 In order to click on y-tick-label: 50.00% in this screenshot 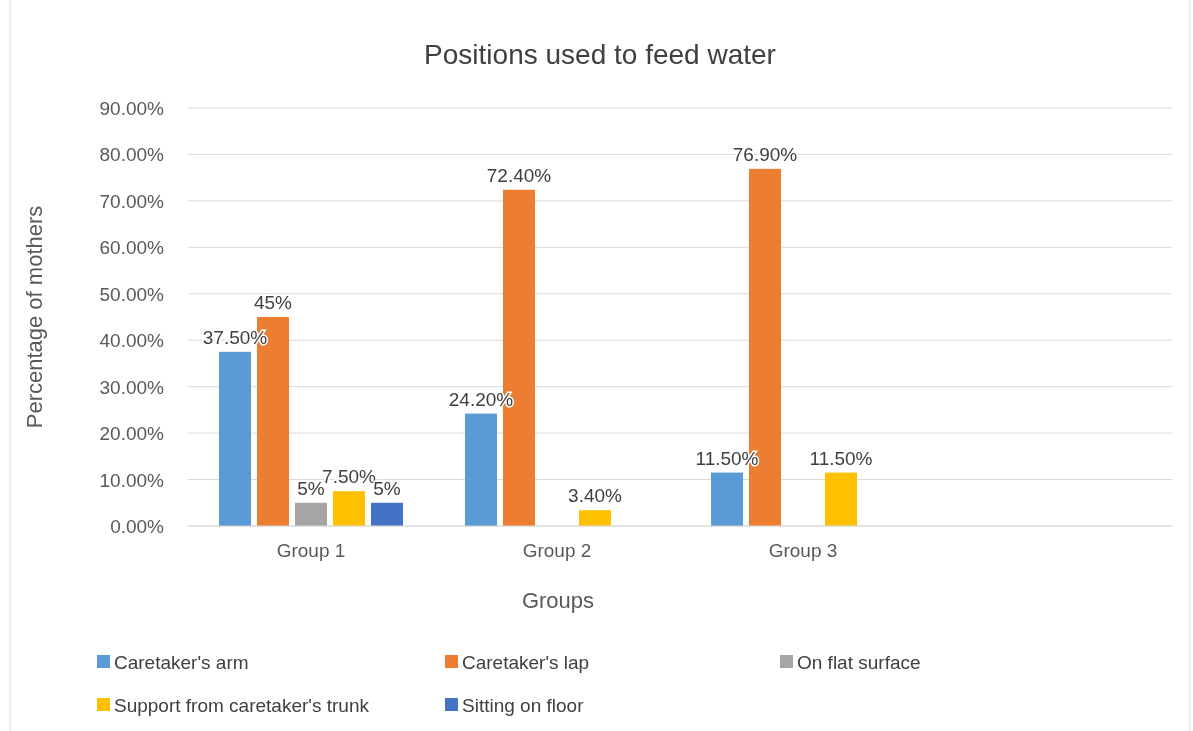, I will do `click(132, 294)`.